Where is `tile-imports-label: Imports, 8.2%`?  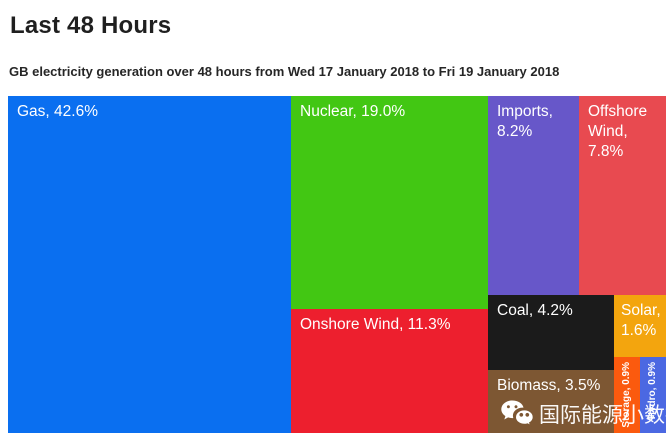 tile-imports-label: Imports, 8.2% is located at coordinates (525, 121).